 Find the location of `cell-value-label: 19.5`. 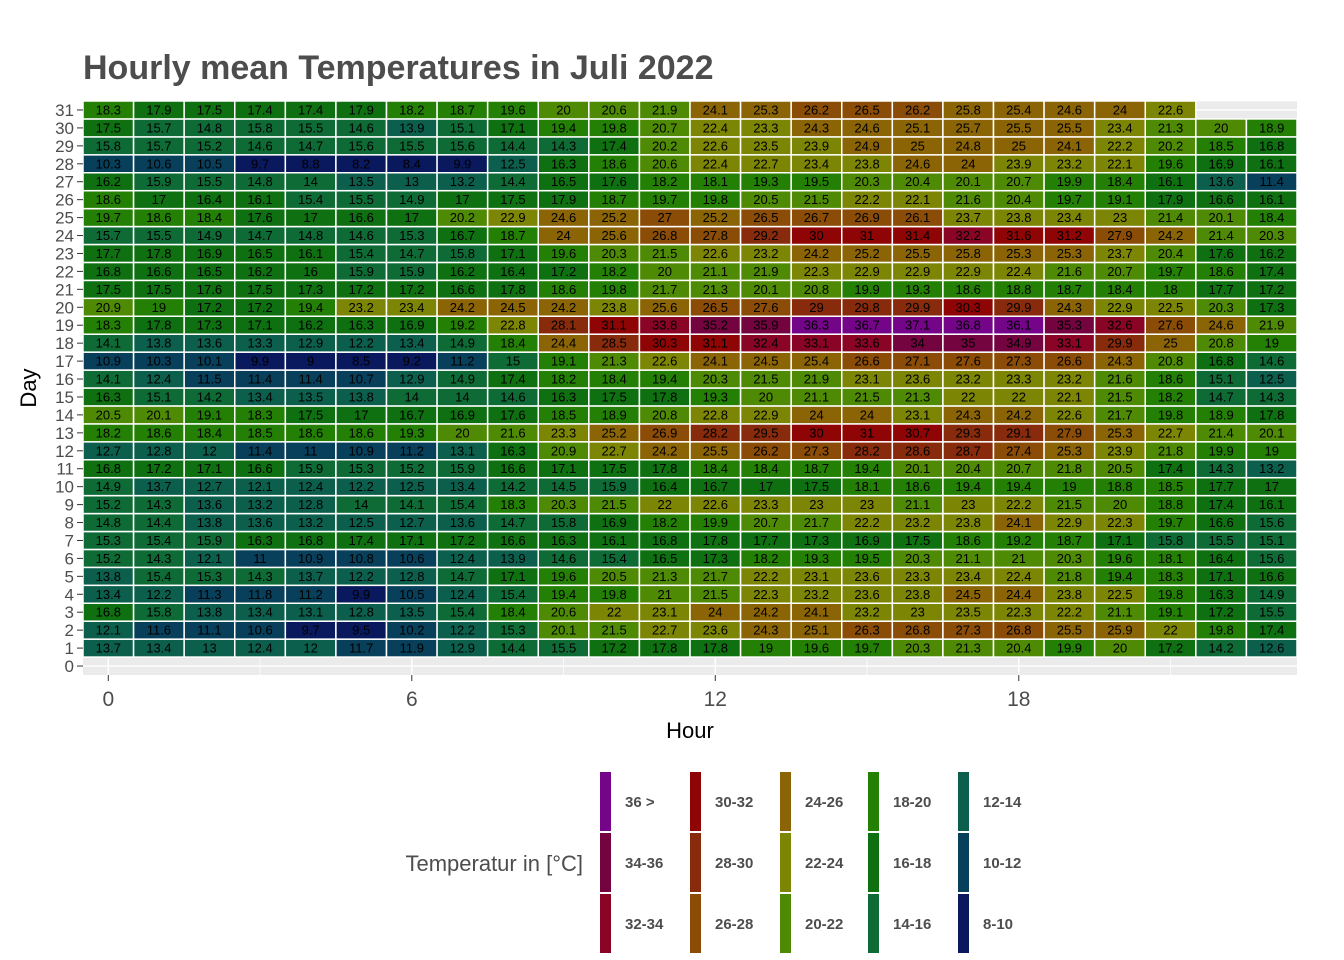

cell-value-label: 19.5 is located at coordinates (866, 558).